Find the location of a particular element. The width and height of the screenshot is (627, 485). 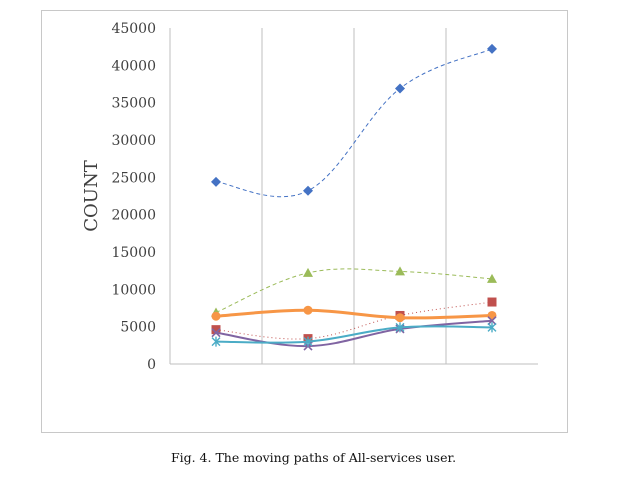

y-tick-label: 15000 is located at coordinates (133, 253).